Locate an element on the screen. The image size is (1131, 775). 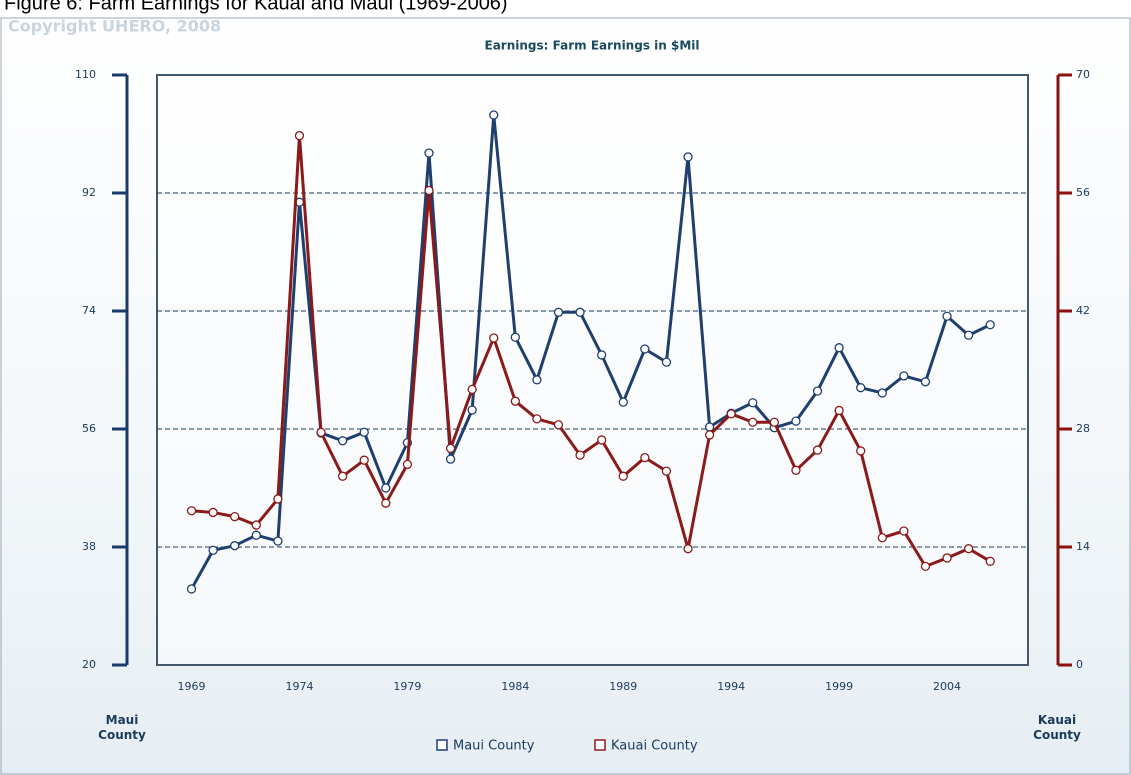
x-tick-label: 1984 is located at coordinates (515, 686).